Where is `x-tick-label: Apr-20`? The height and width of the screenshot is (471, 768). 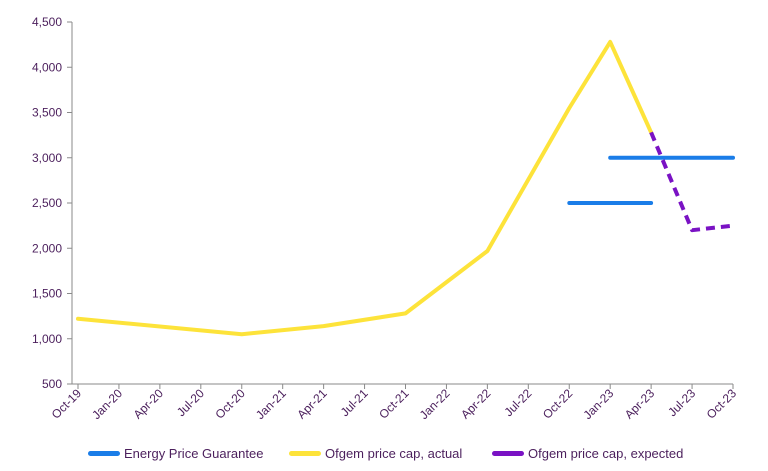 x-tick-label: Apr-20 is located at coordinates (149, 404).